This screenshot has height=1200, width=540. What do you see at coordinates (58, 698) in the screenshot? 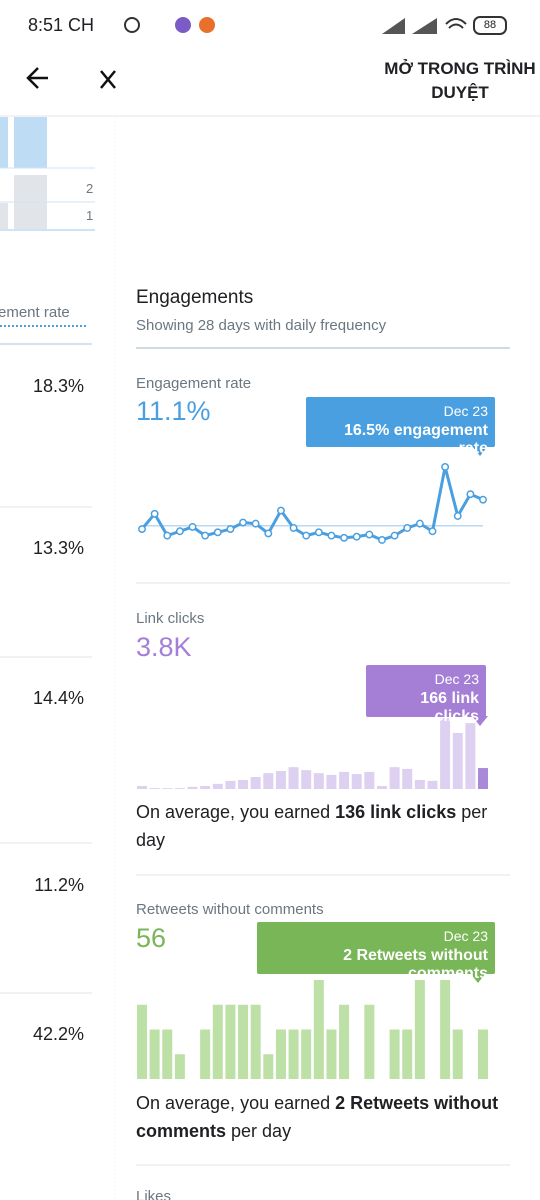
I see `row-value: 14.4%` at bounding box center [58, 698].